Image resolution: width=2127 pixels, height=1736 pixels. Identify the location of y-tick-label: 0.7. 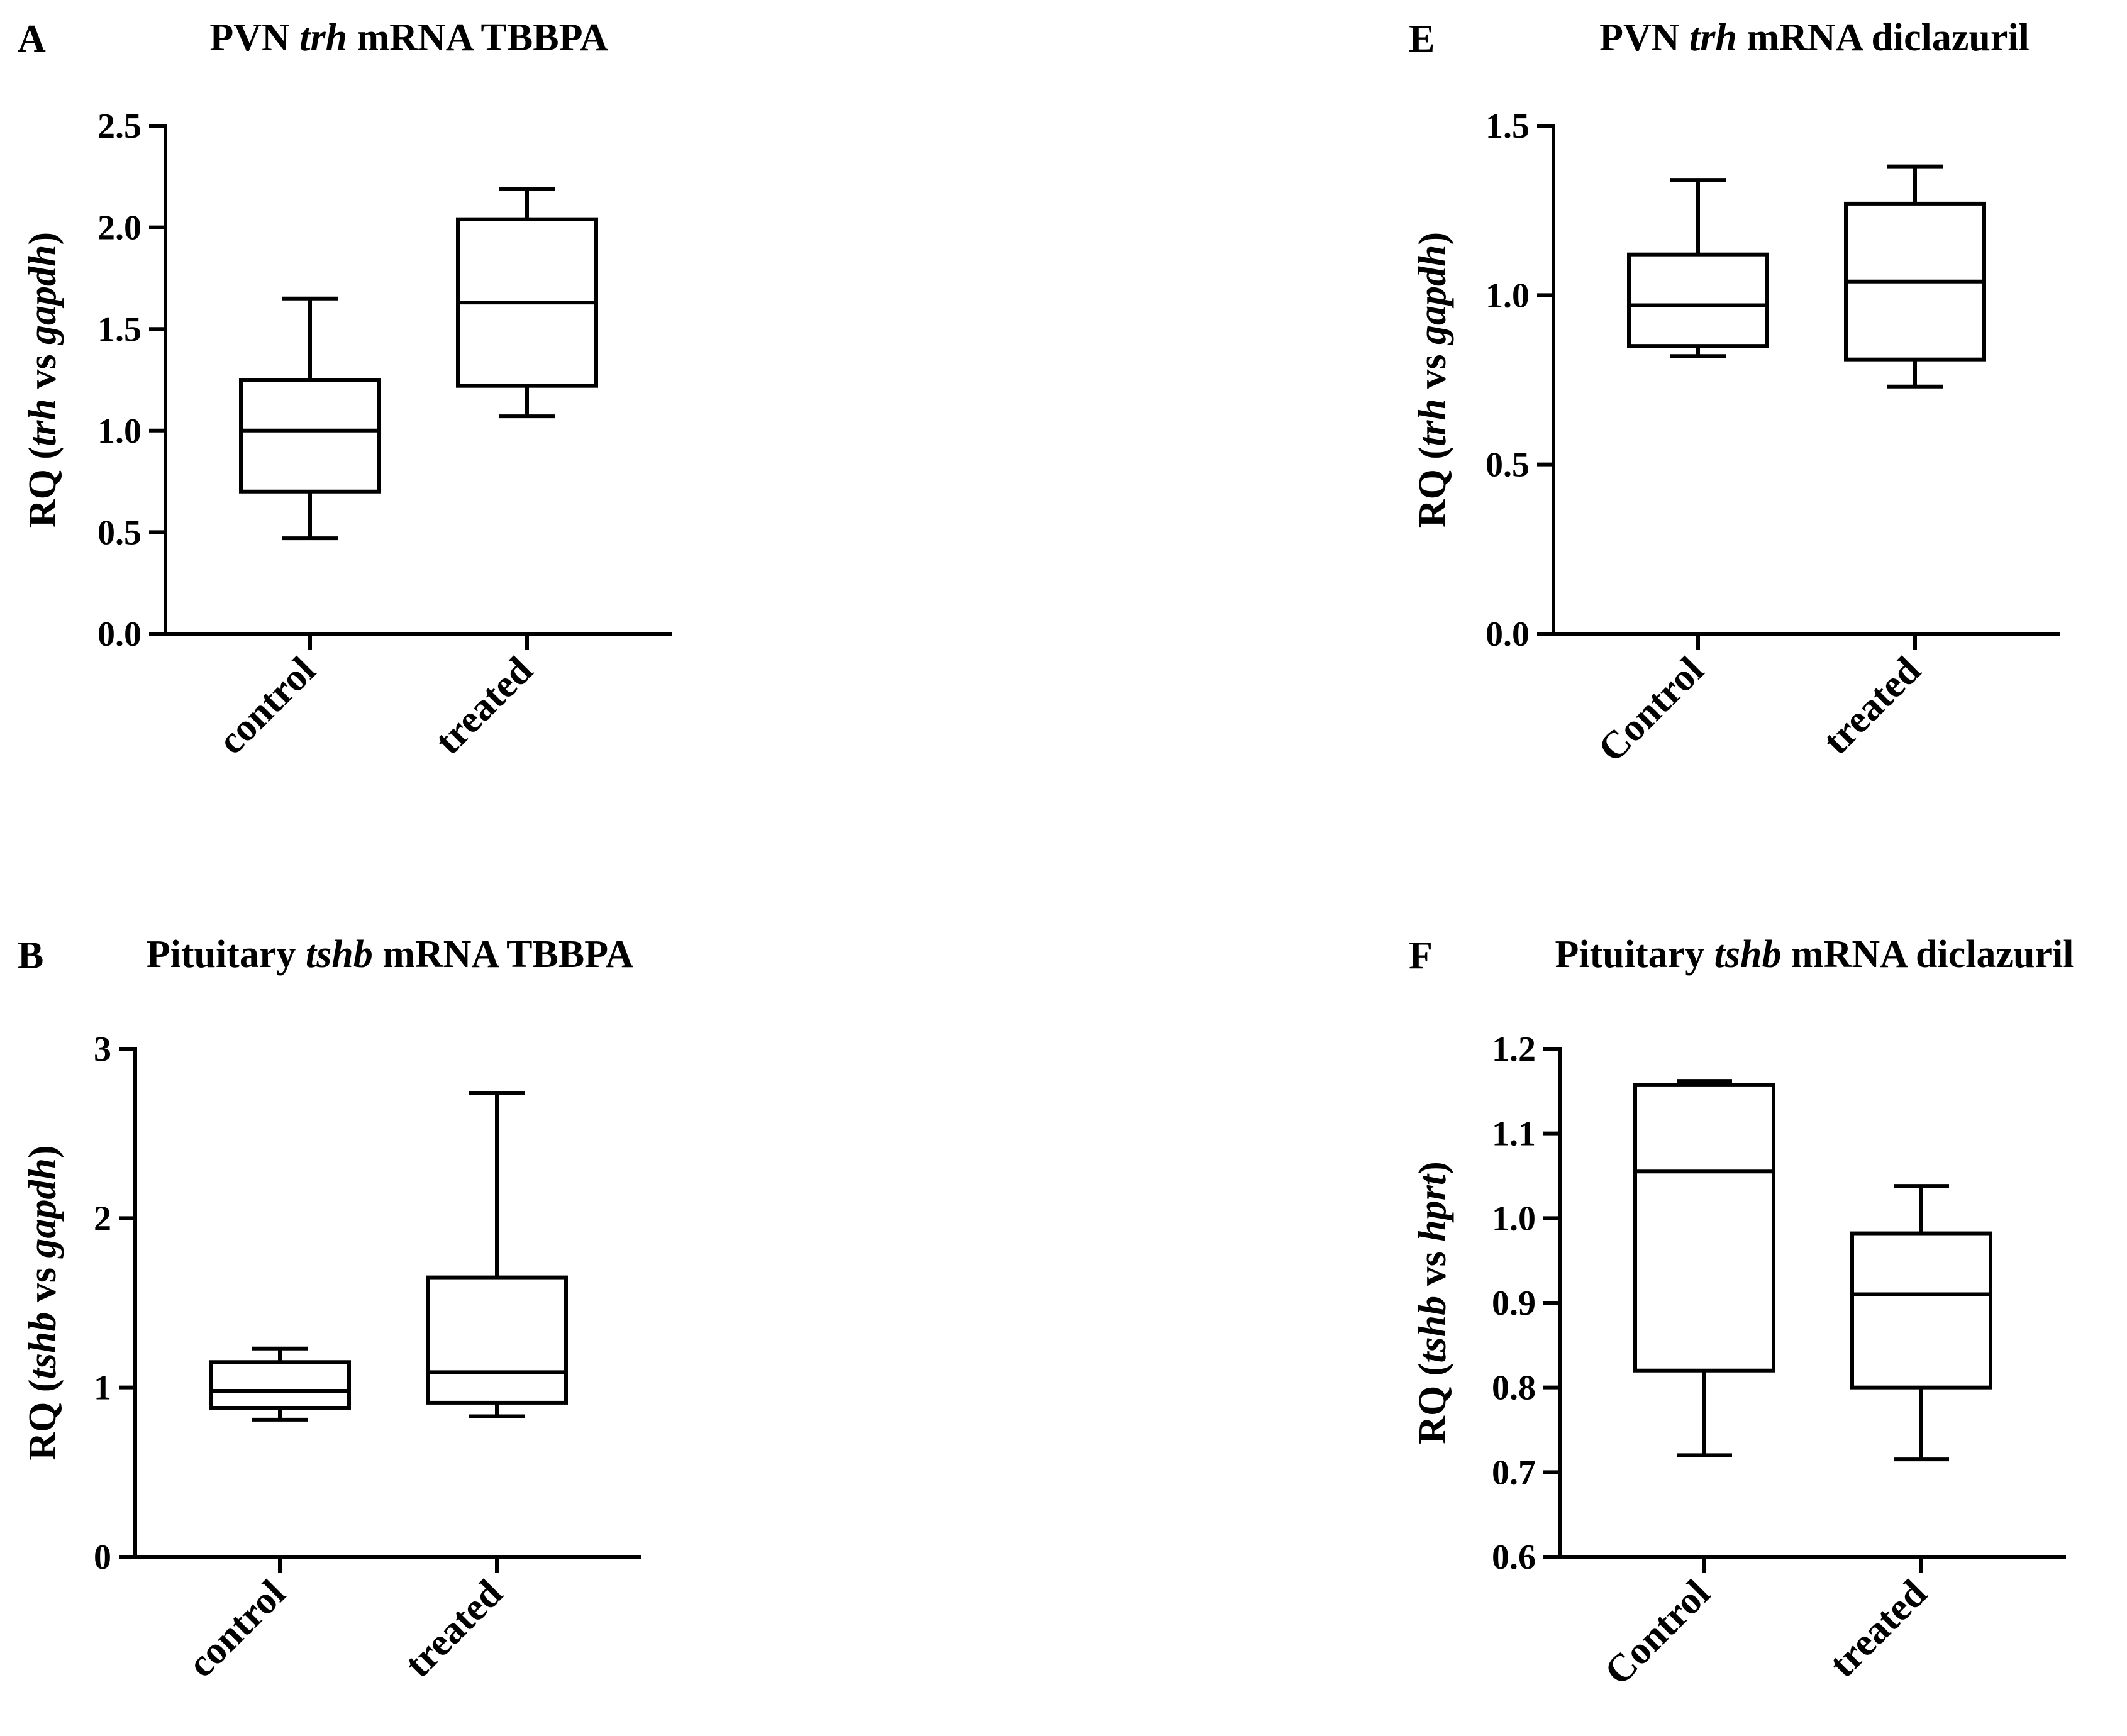
(1514, 1473).